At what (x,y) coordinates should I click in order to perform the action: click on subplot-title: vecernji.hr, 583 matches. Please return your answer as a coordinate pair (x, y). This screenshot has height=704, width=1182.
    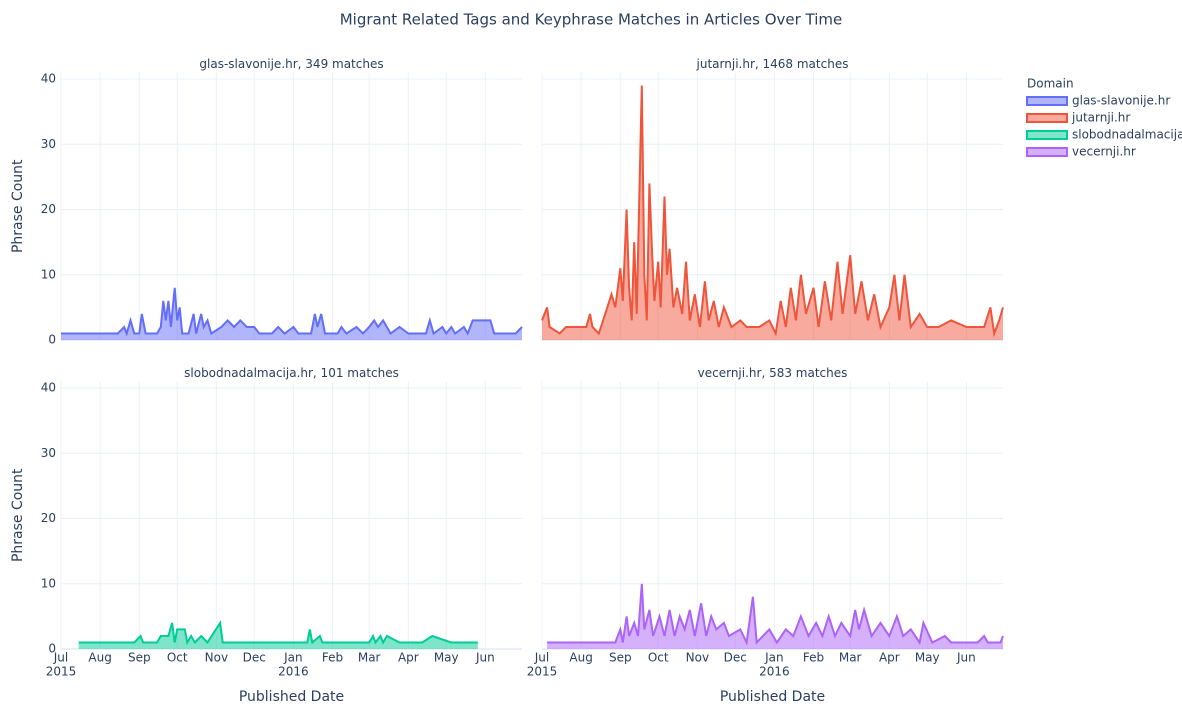
    Looking at the image, I should click on (773, 373).